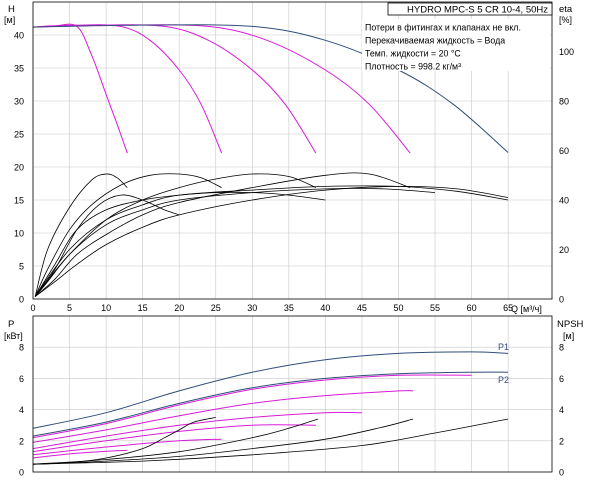 This screenshot has height=480, width=592. Describe the element at coordinates (252, 308) in the screenshot. I see `flow-tick-label: 30` at that location.